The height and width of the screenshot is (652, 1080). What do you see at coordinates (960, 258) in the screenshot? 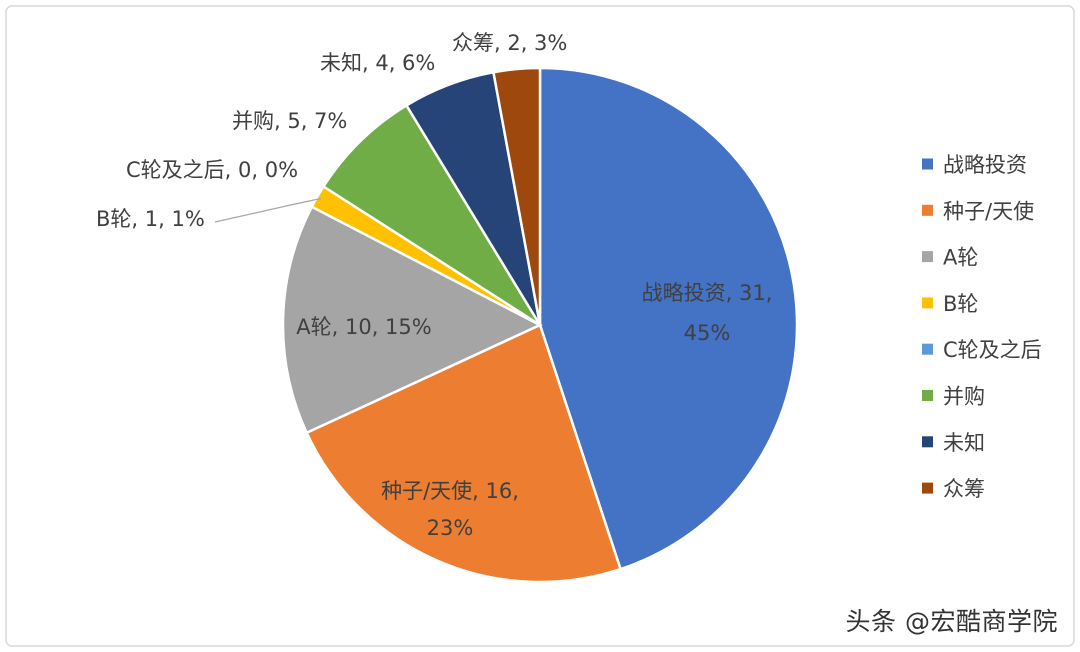
I see `legend-entry-3: A轮` at bounding box center [960, 258].